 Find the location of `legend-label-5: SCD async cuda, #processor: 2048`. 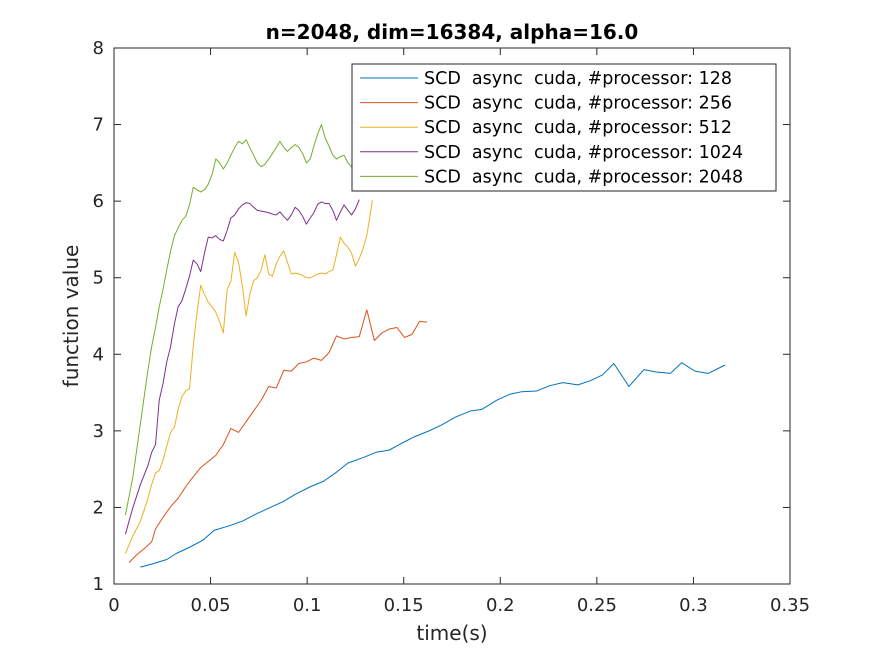

legend-label-5: SCD async cuda, #processor: 2048 is located at coordinates (583, 177).